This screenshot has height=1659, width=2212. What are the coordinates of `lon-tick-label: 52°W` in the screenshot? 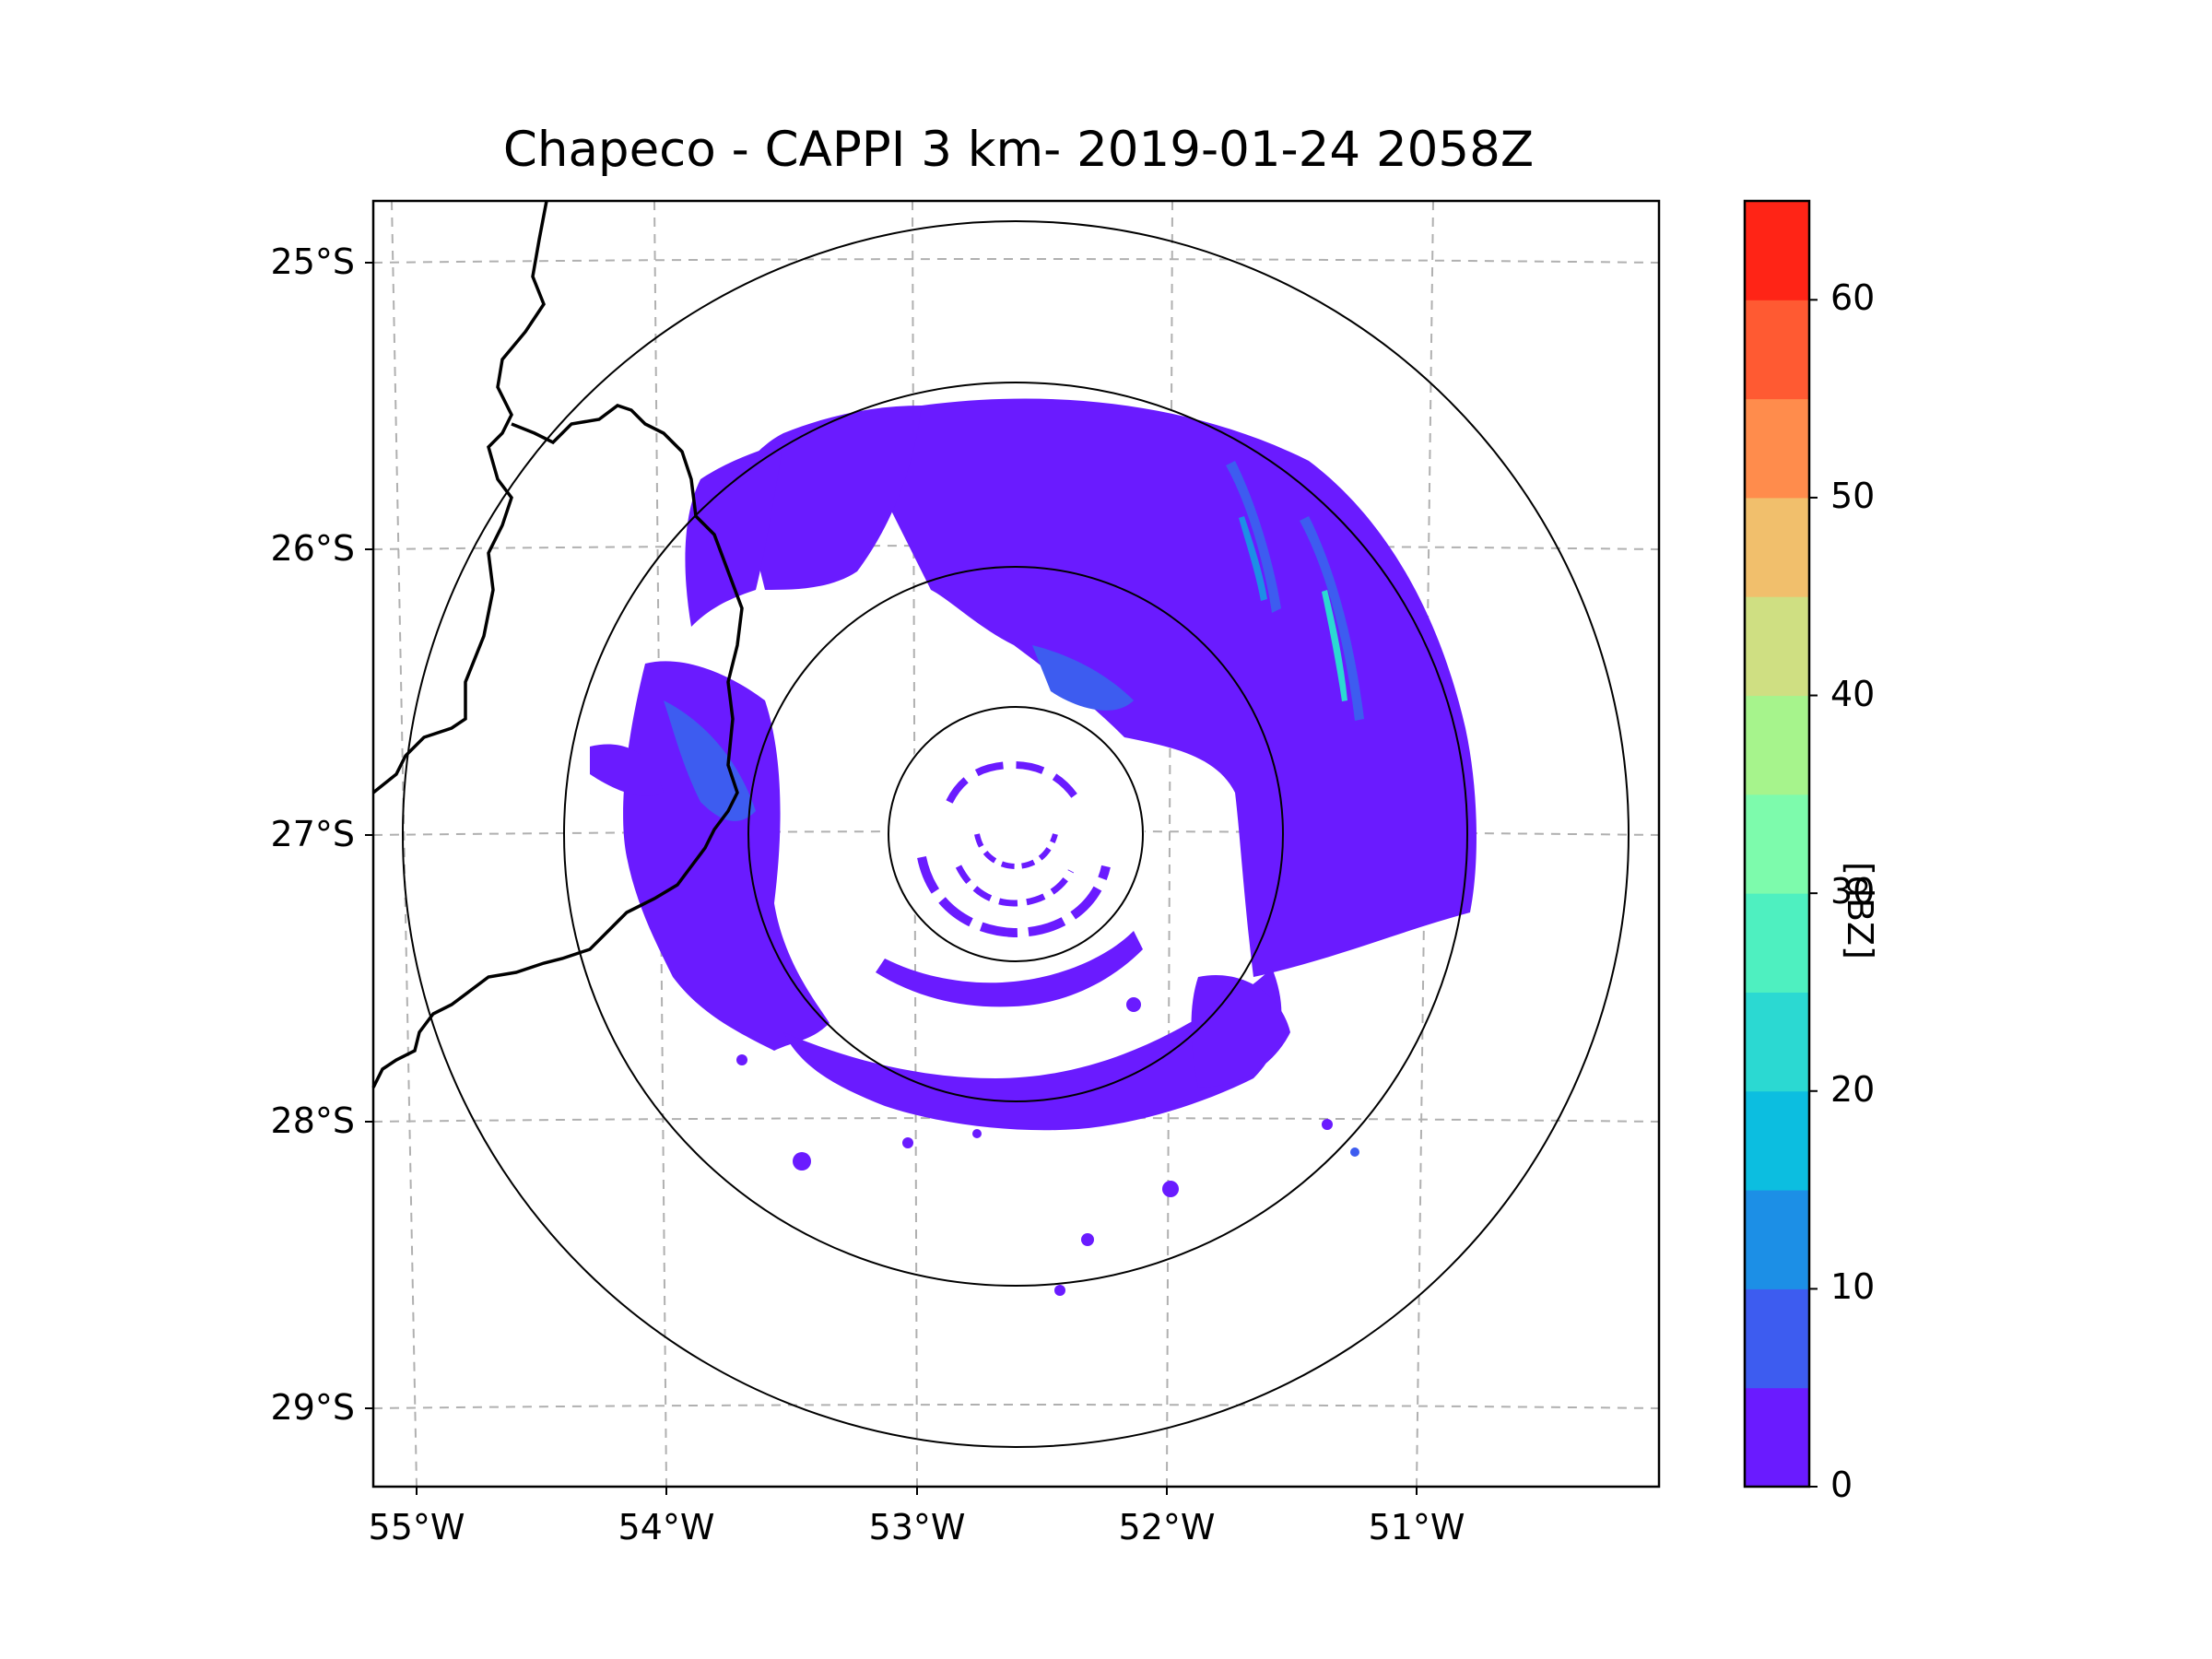 It's located at (1167, 1527).